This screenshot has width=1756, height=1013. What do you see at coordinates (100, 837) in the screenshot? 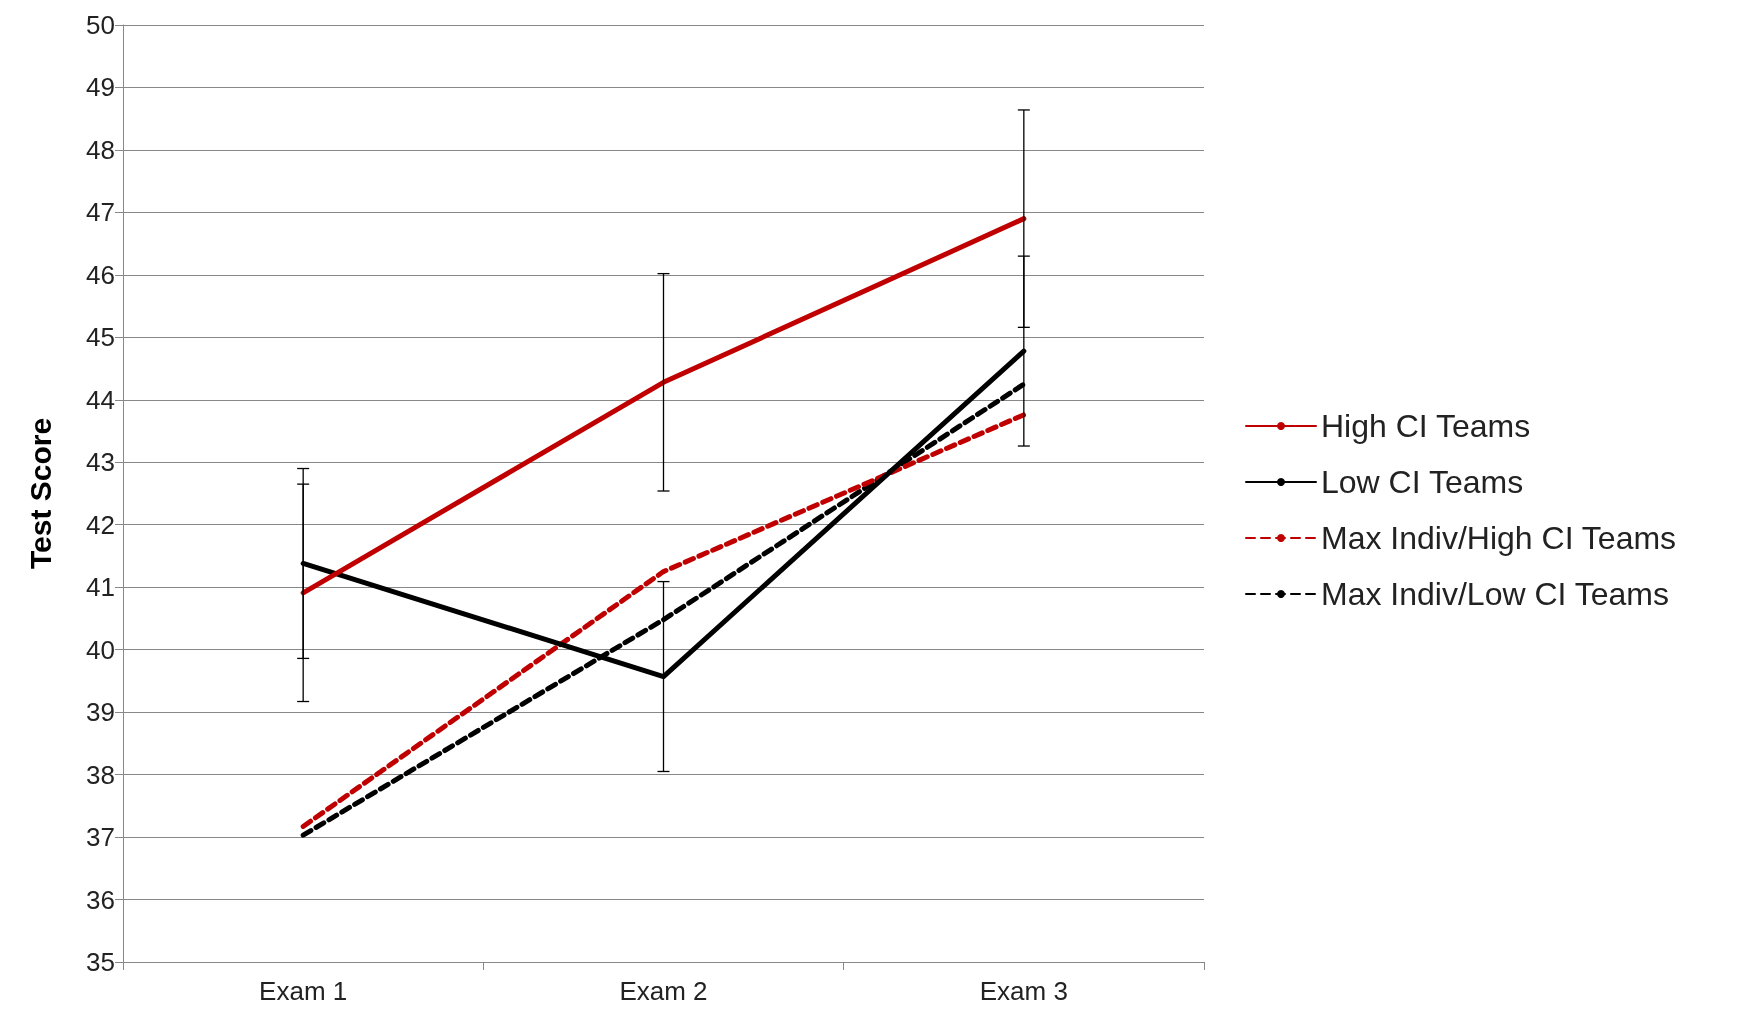
I see `y-tick-label: 37` at bounding box center [100, 837].